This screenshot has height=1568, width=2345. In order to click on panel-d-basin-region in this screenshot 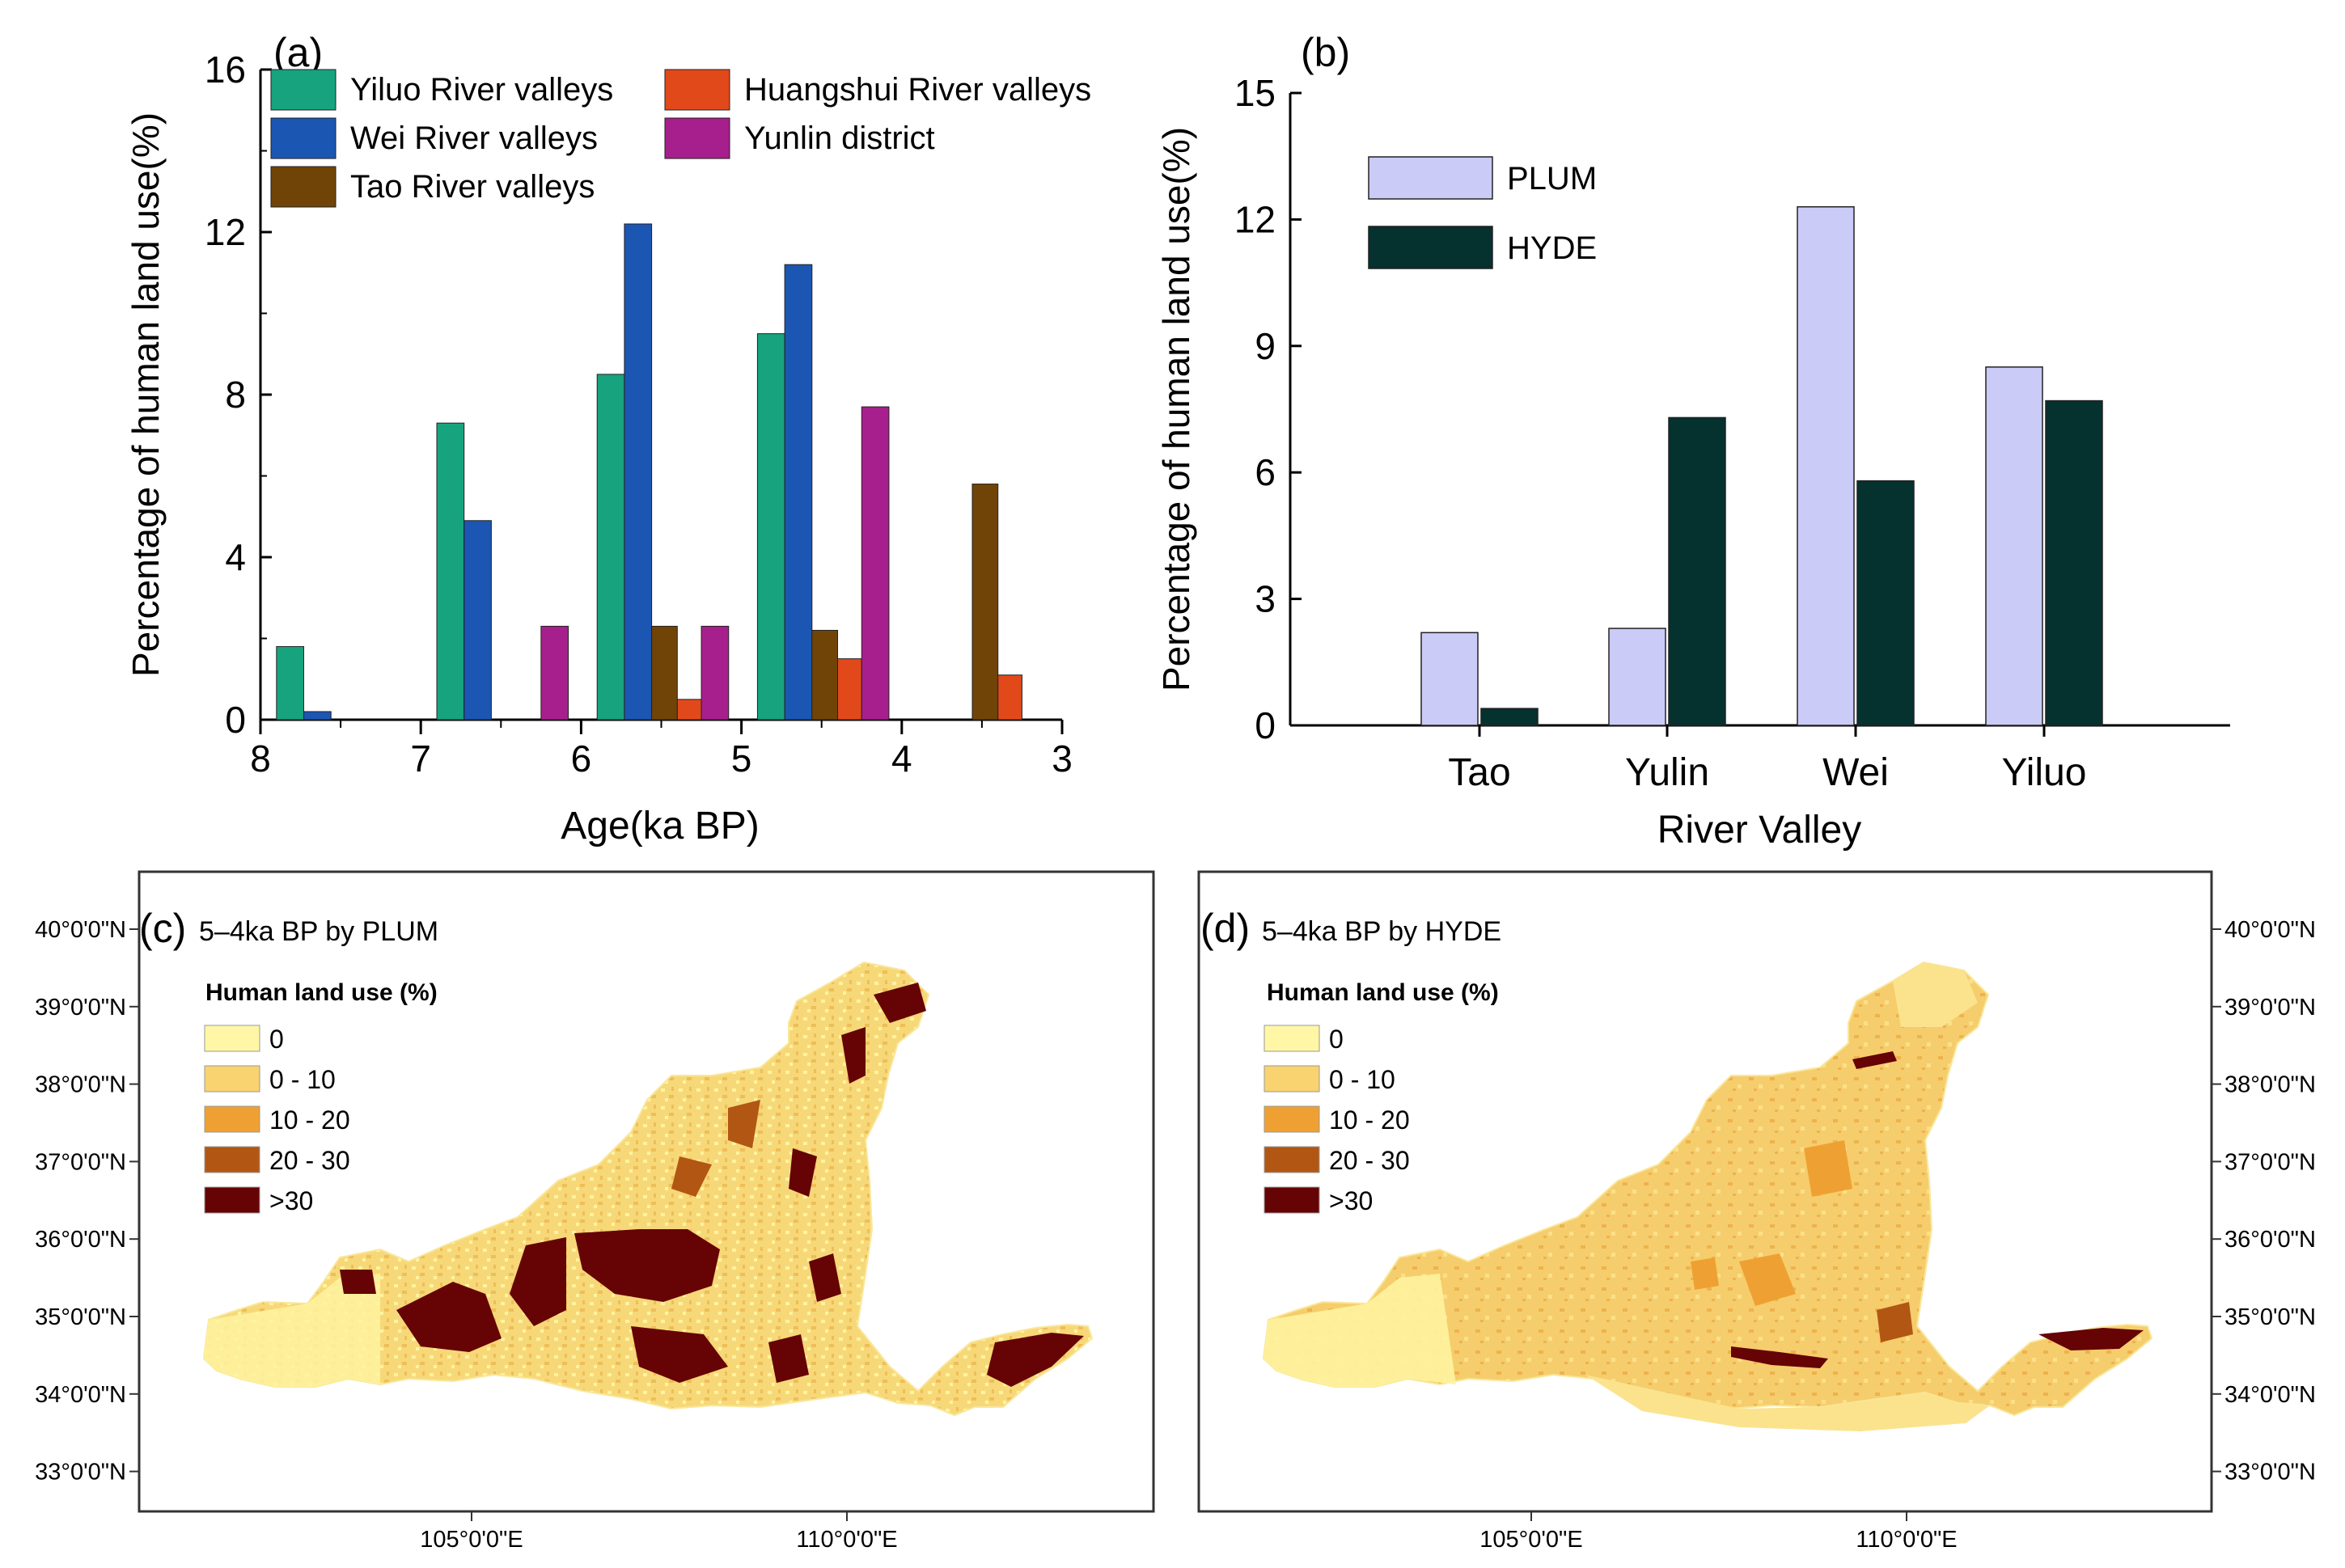, I will do `click(1707, 1196)`.